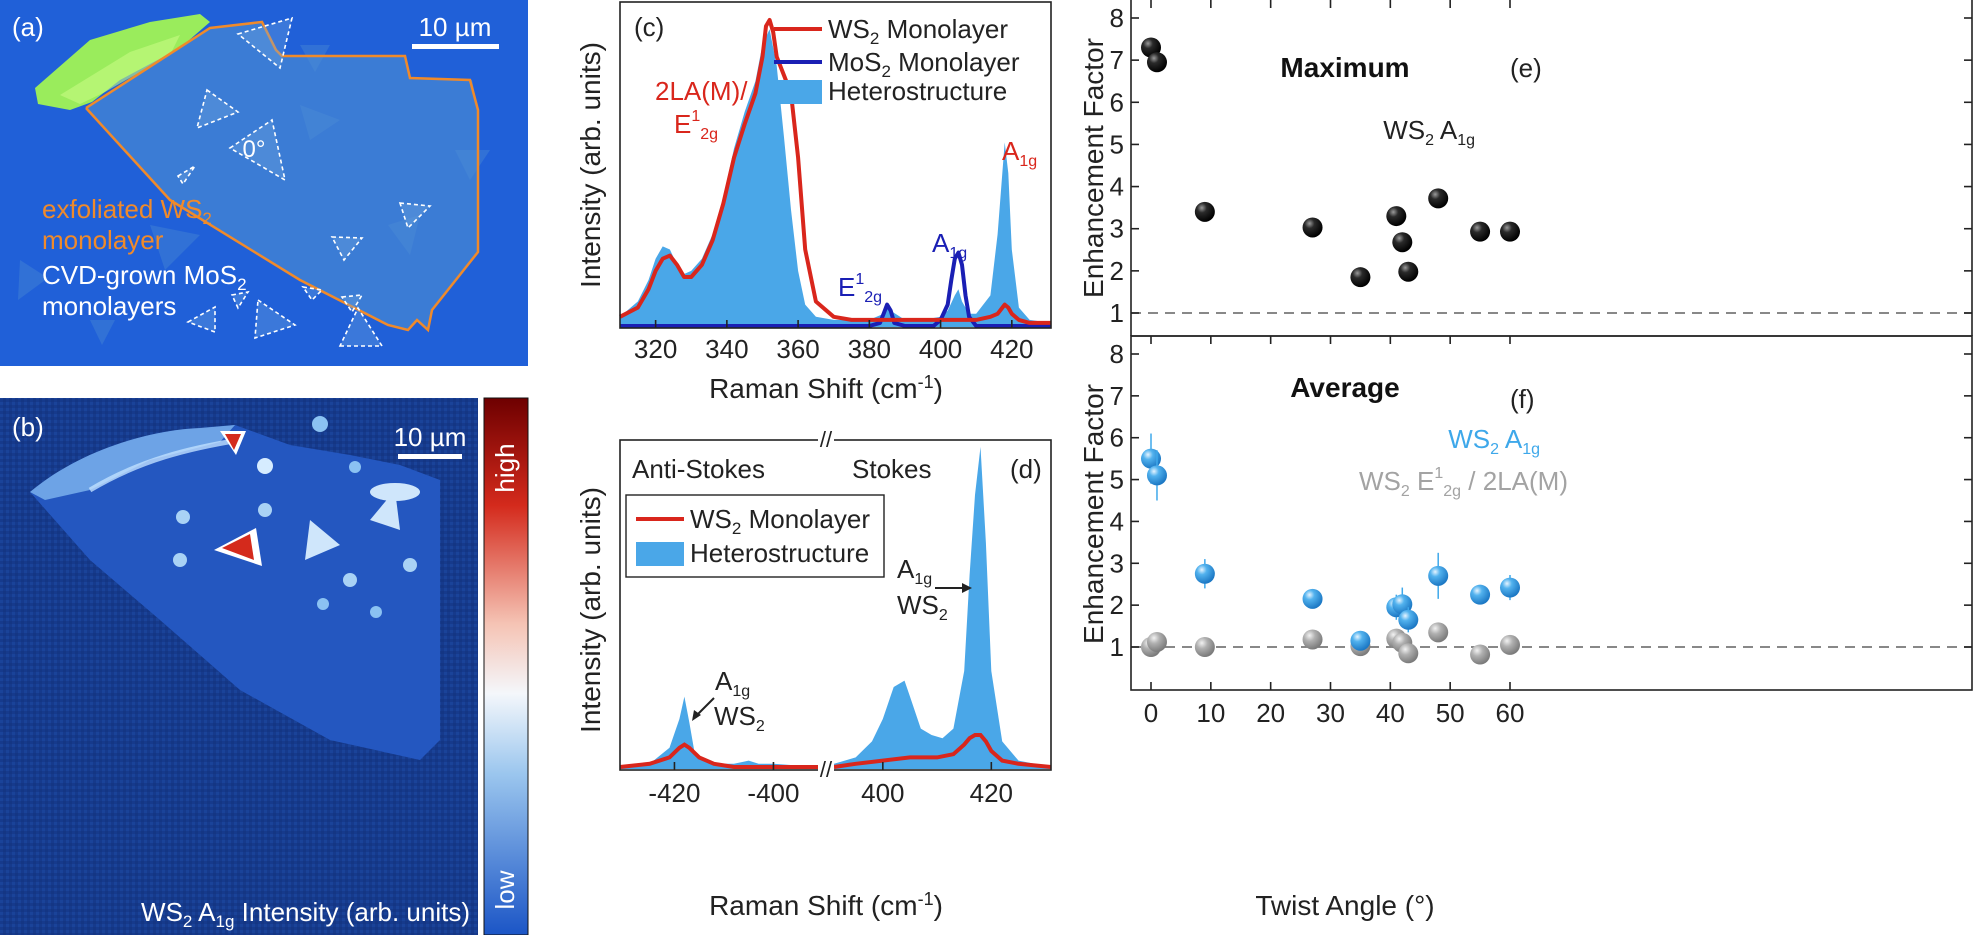 The width and height of the screenshot is (1974, 935). Describe the element at coordinates (109, 306) in the screenshot. I see `mos2-annotation-line2: monolayers` at that location.